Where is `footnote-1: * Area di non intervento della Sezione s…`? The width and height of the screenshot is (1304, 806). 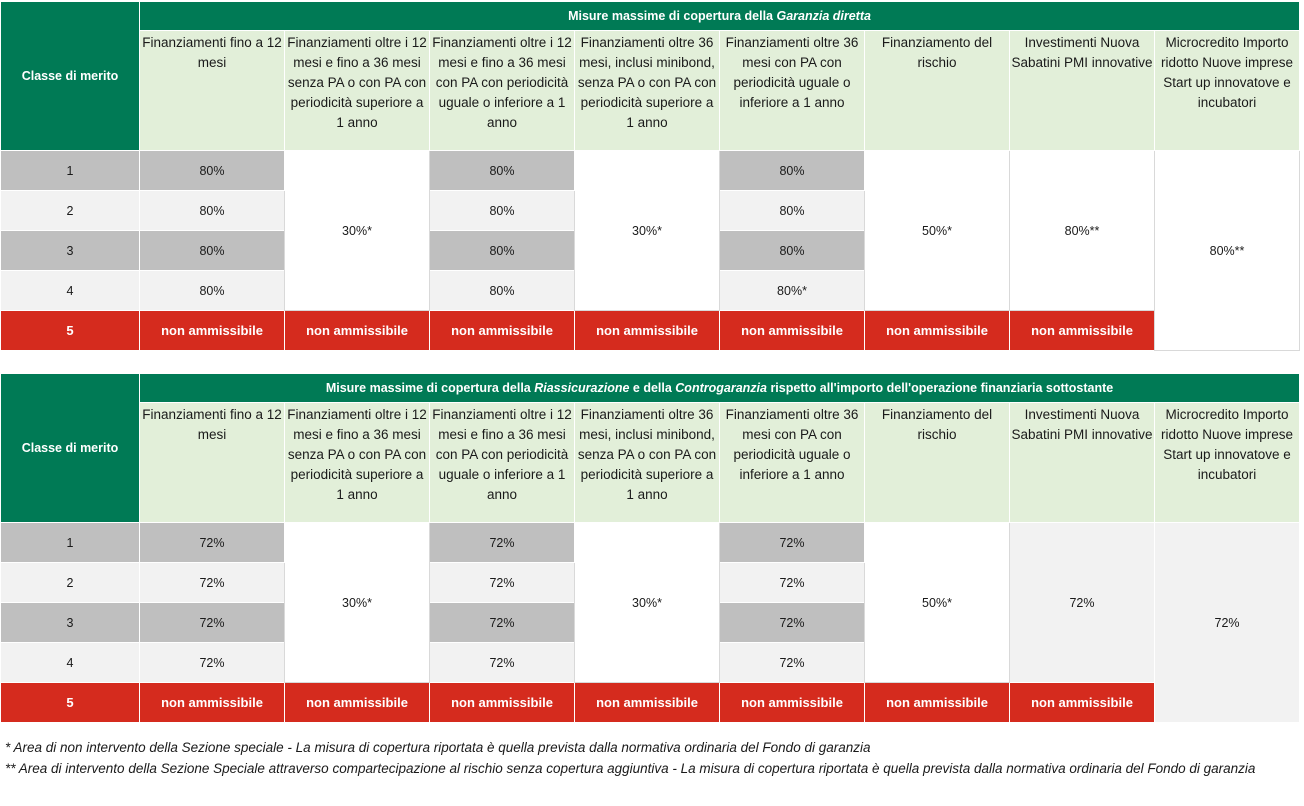 footnote-1: * Area di non intervento della Sezione s… is located at coordinates (438, 747).